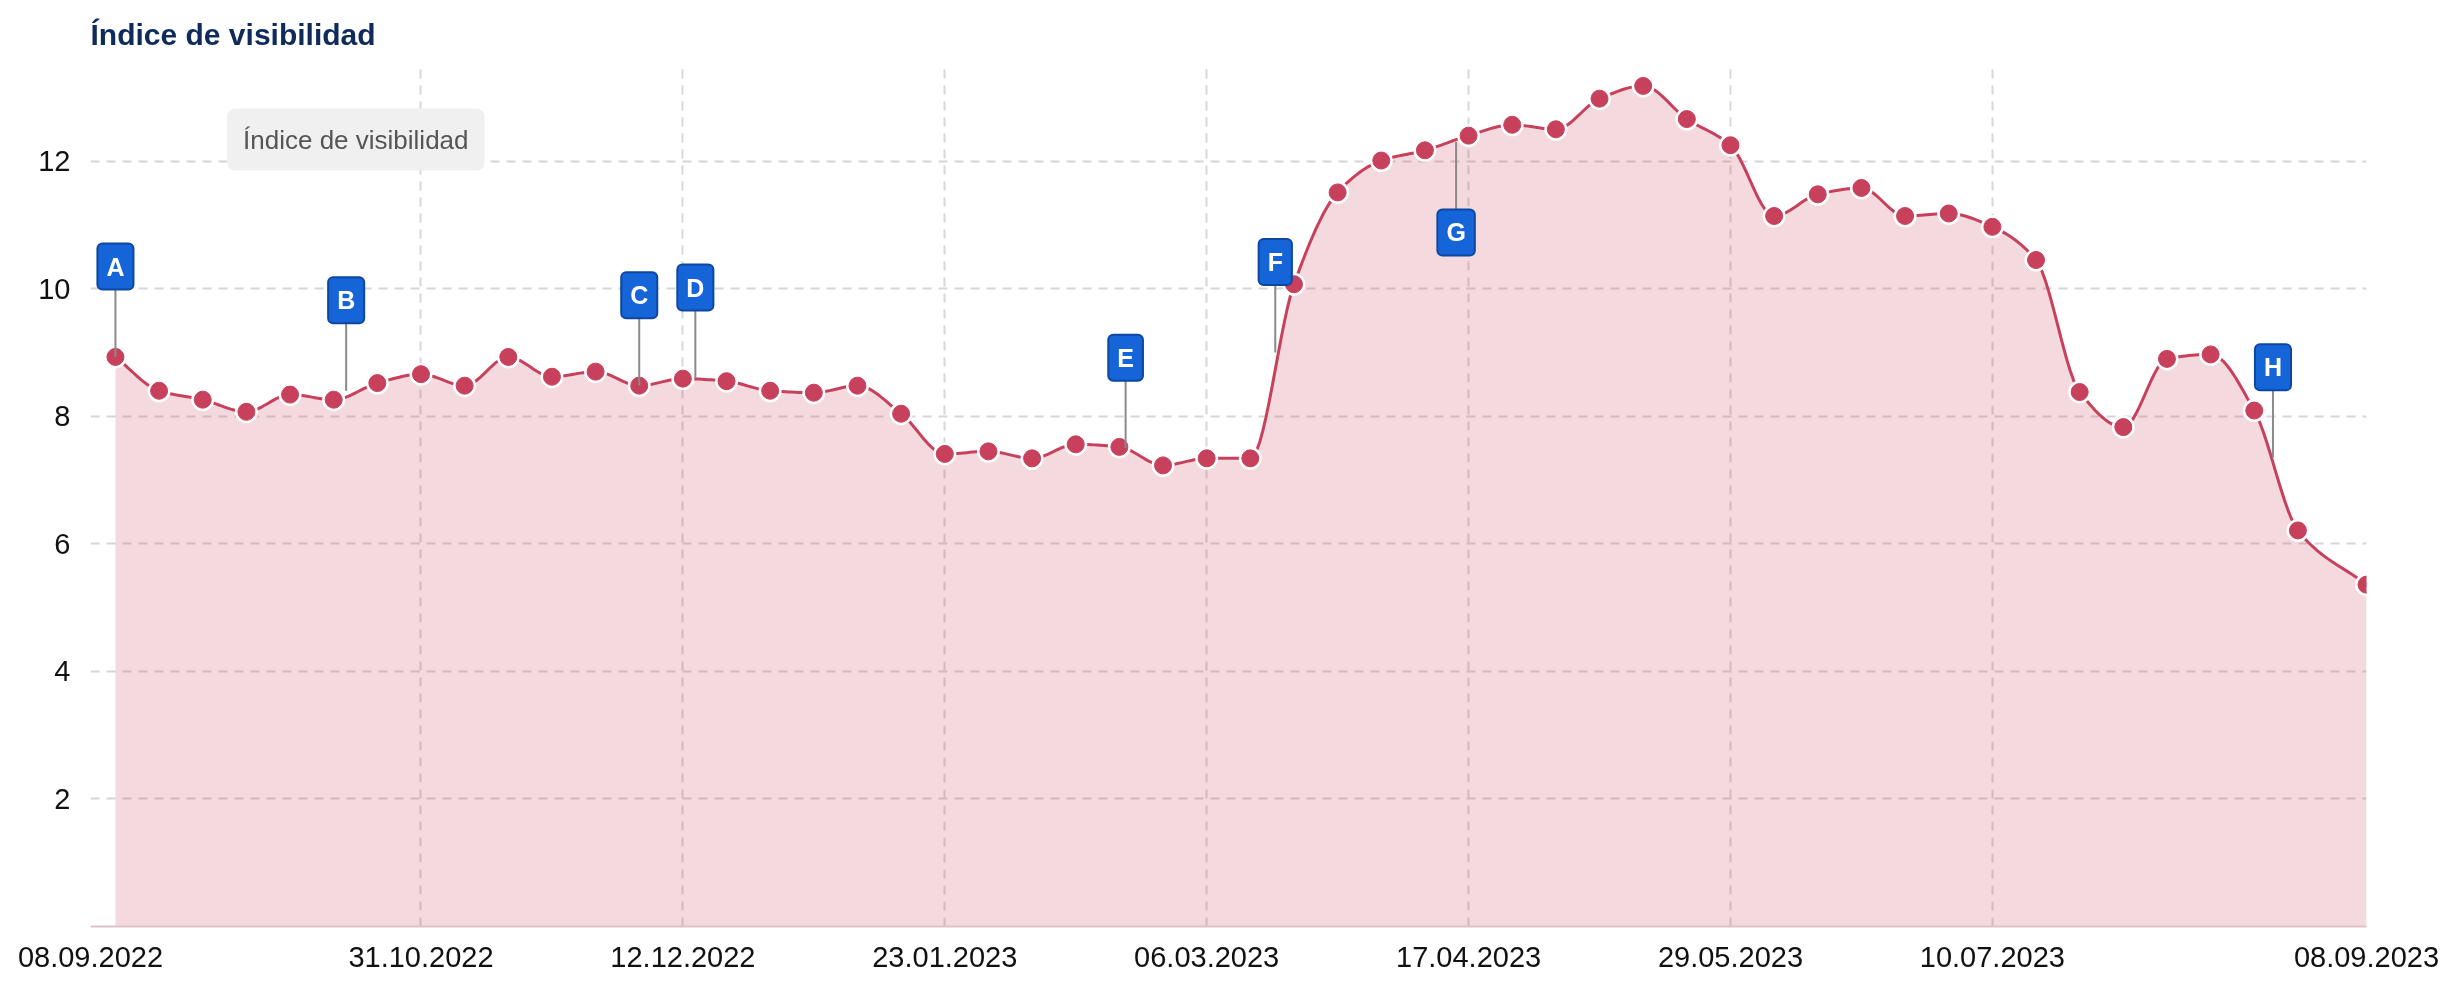  I want to click on y-tick-label: 2, so click(62, 798).